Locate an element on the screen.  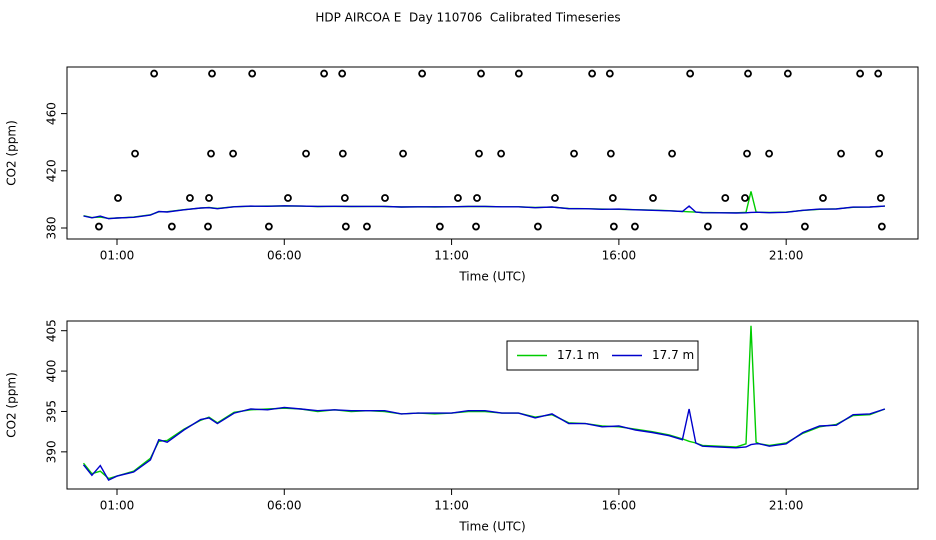
y-tick-label: 420 is located at coordinates (52, 170).